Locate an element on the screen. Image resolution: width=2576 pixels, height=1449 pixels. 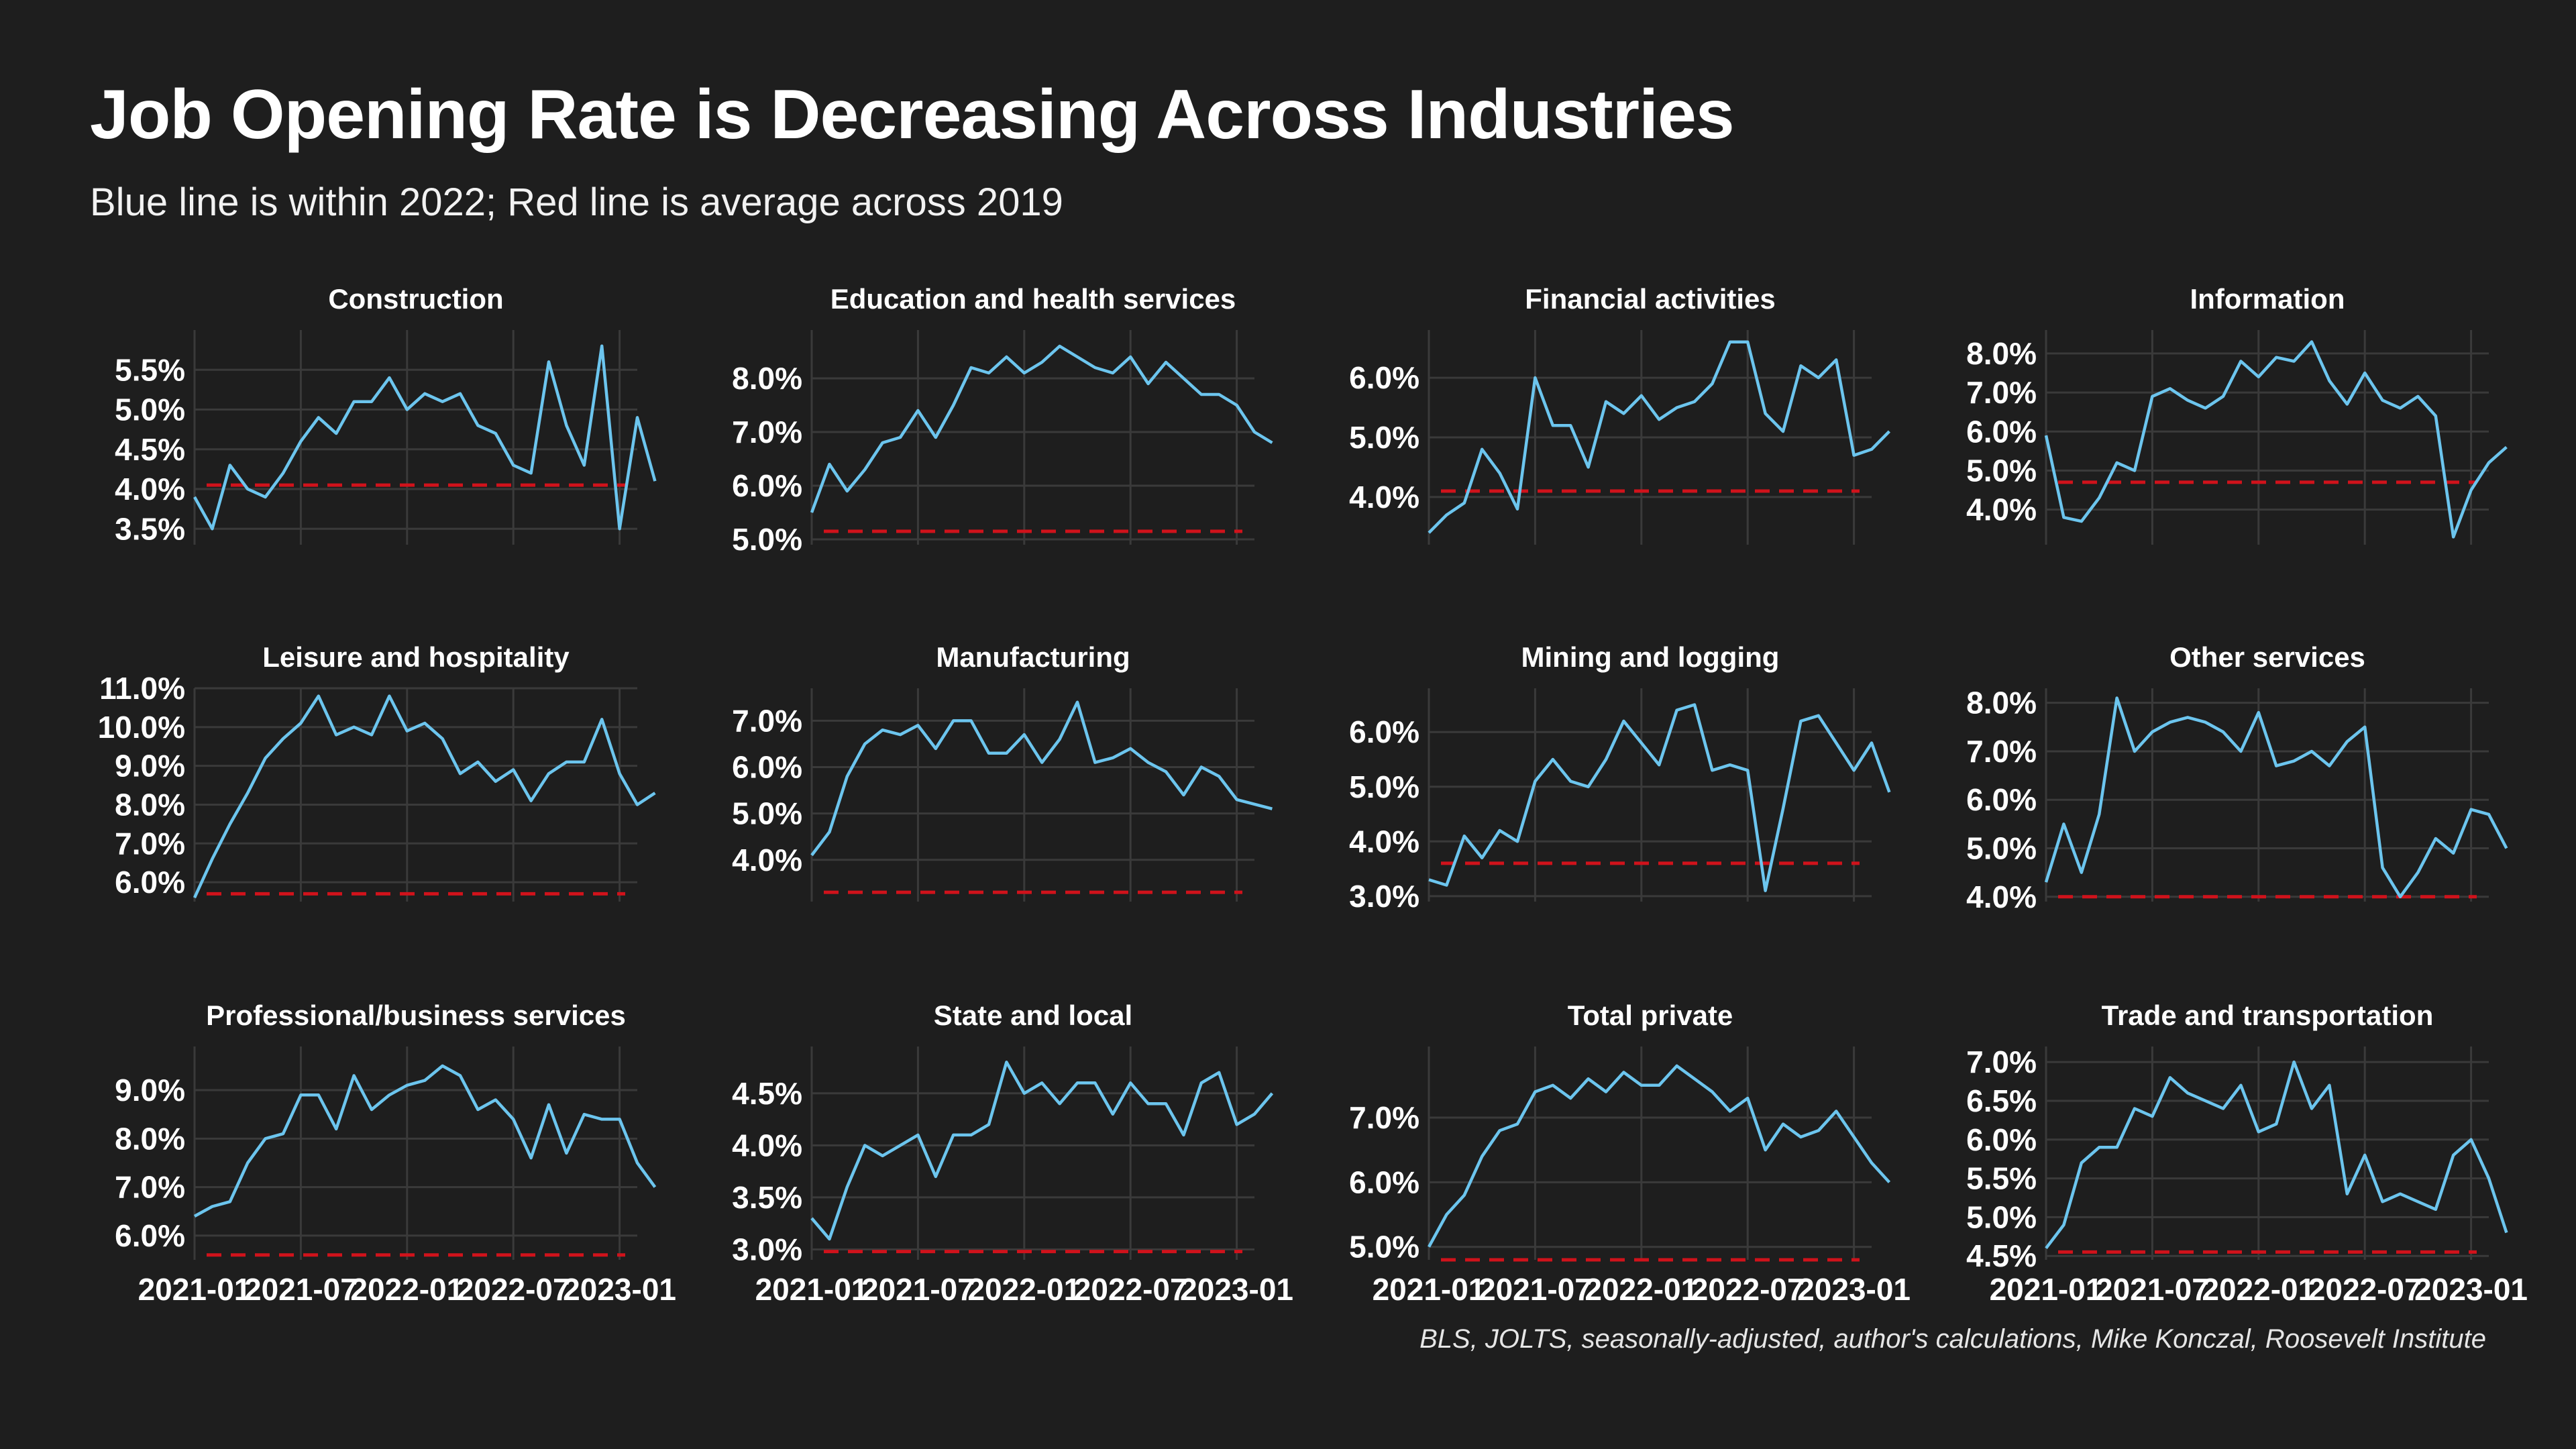
facet-title: Construction is located at coordinates (415, 299).